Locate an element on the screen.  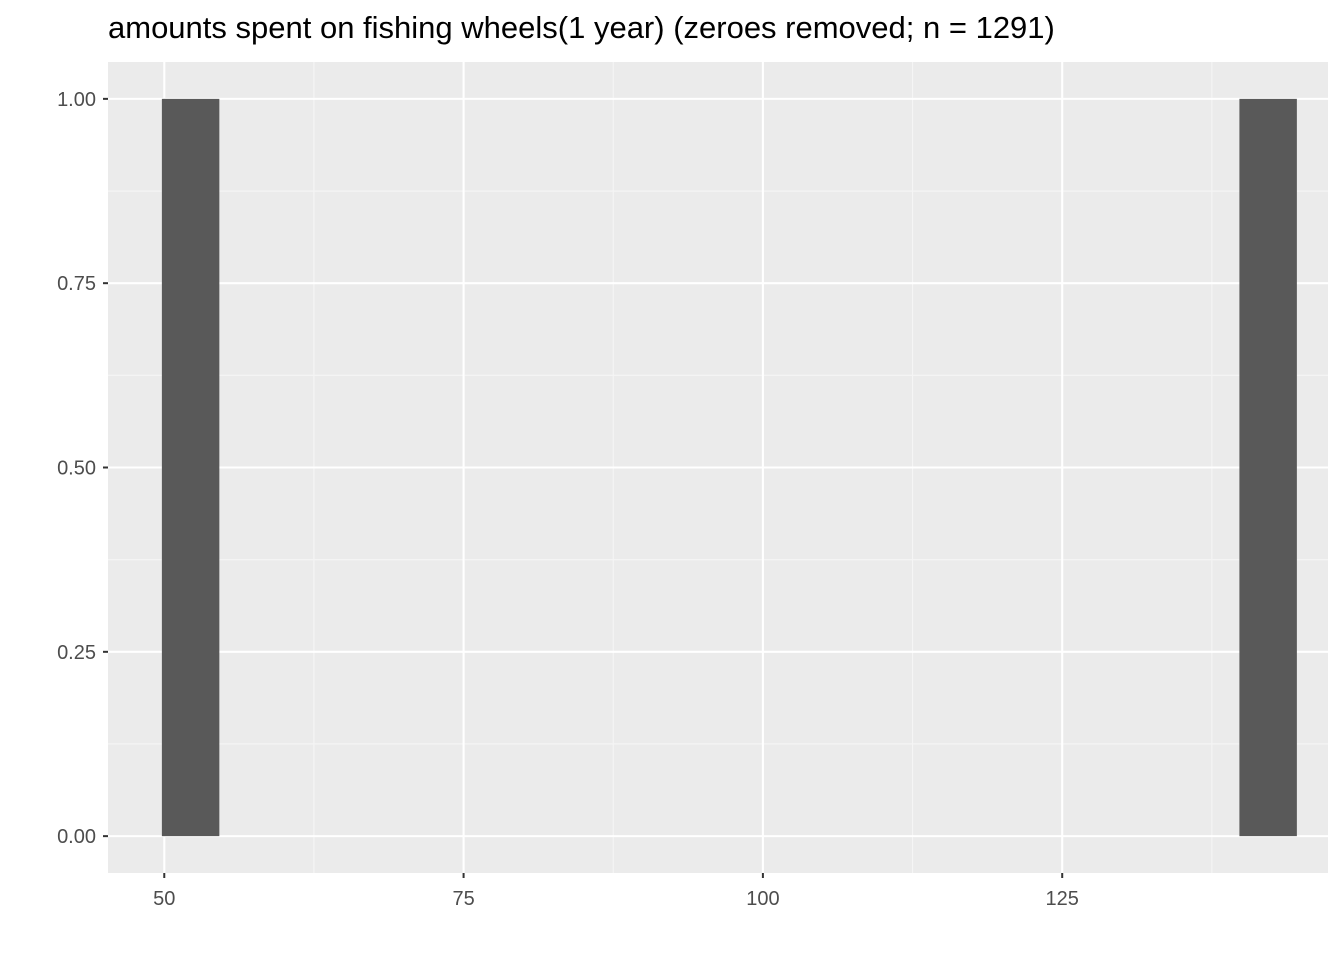
y-tick-label: 1.00 is located at coordinates (76, 100).